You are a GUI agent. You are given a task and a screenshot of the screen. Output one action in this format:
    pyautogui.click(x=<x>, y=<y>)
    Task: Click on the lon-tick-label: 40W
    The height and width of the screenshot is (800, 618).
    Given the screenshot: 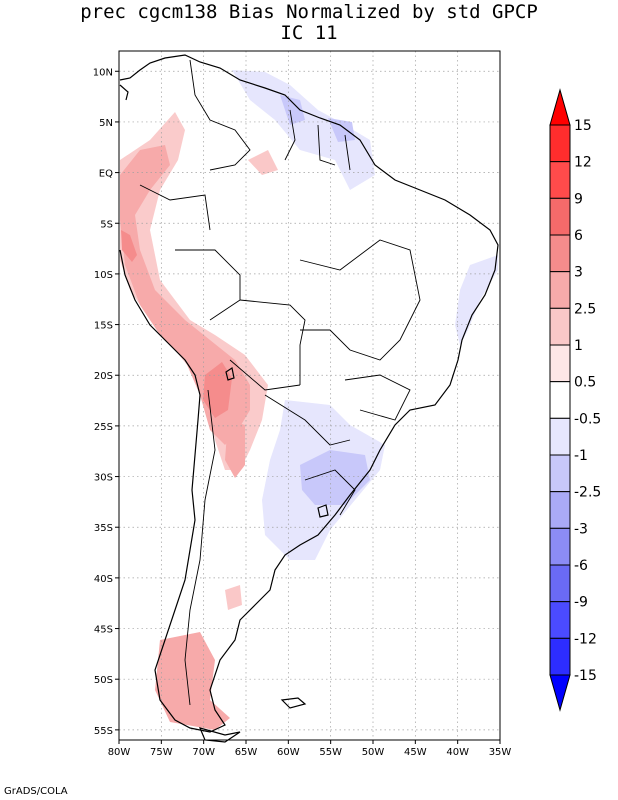 What is the action you would take?
    pyautogui.click(x=457, y=752)
    